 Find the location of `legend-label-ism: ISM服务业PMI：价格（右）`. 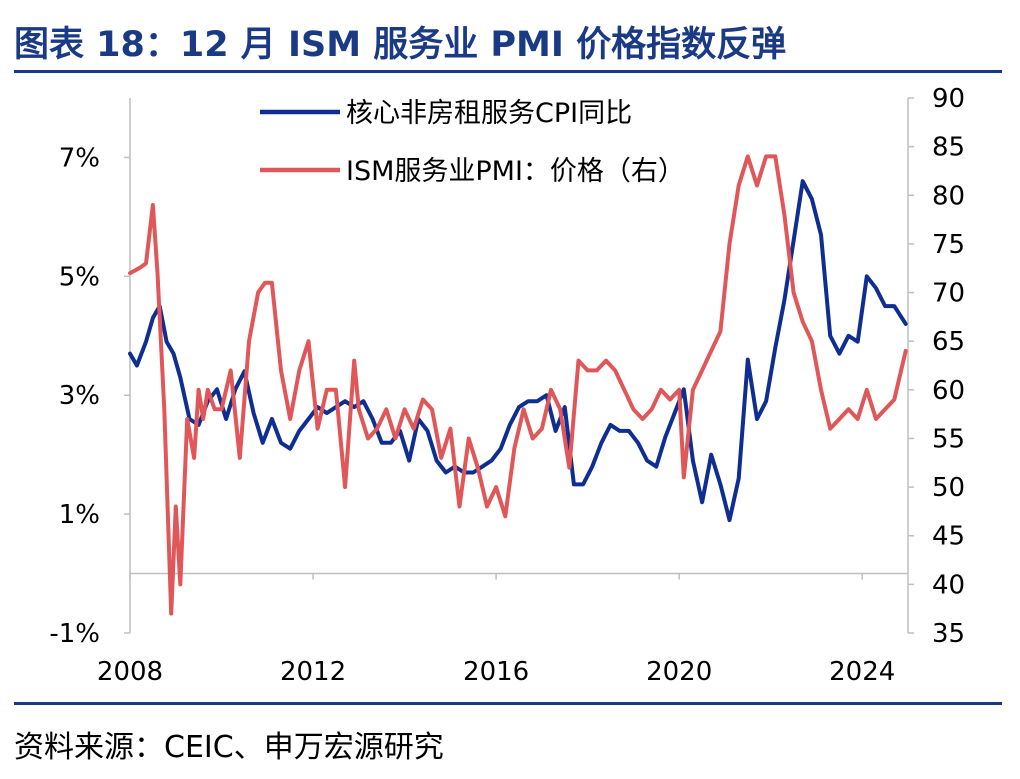

legend-label-ism: ISM服务业PMI：价格（右） is located at coordinates (515, 171).